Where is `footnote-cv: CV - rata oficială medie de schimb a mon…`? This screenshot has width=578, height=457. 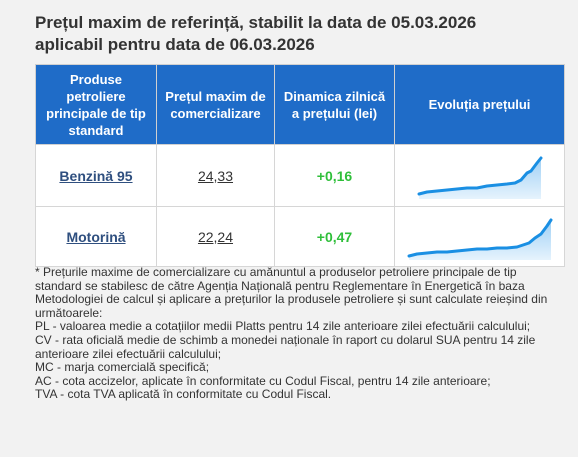
footnote-cv: CV - rata oficială medie de schimb a mon… is located at coordinates (285, 346).